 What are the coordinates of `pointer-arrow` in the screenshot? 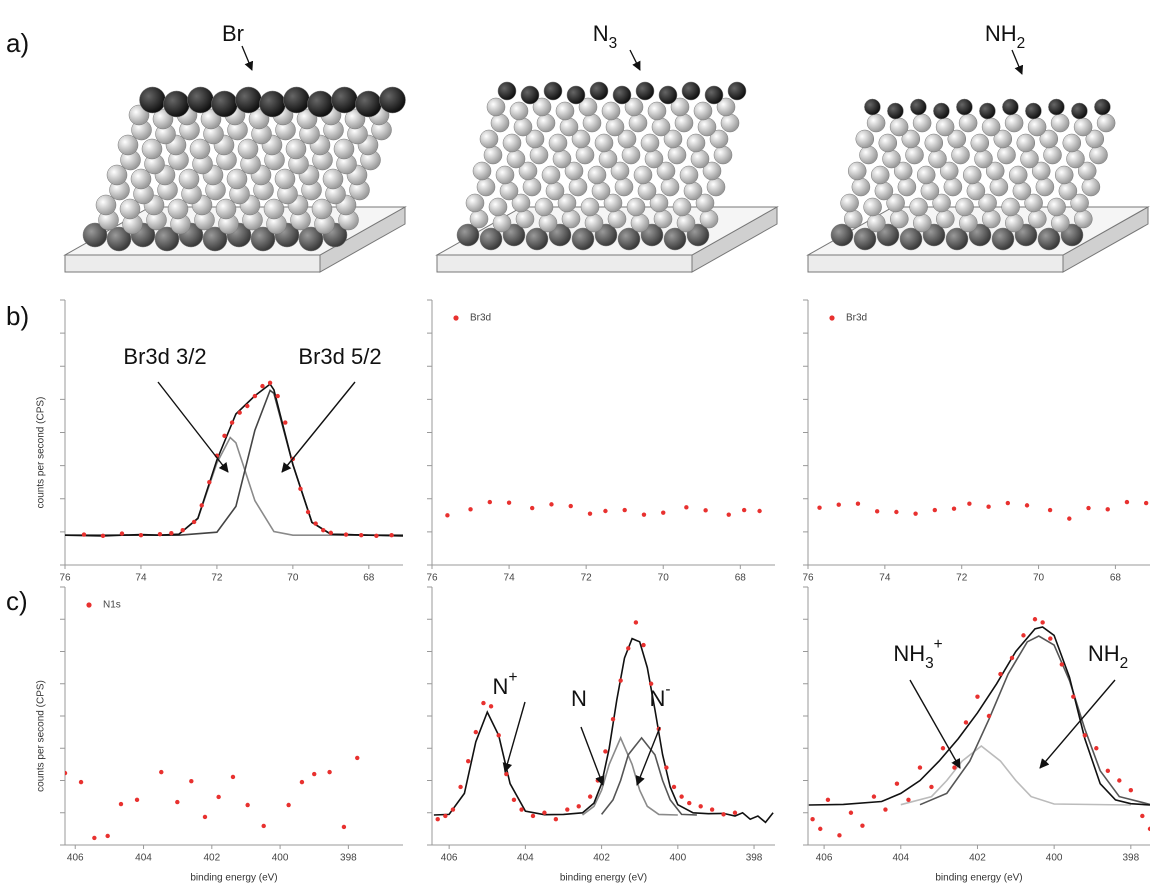 It's located at (1017, 62).